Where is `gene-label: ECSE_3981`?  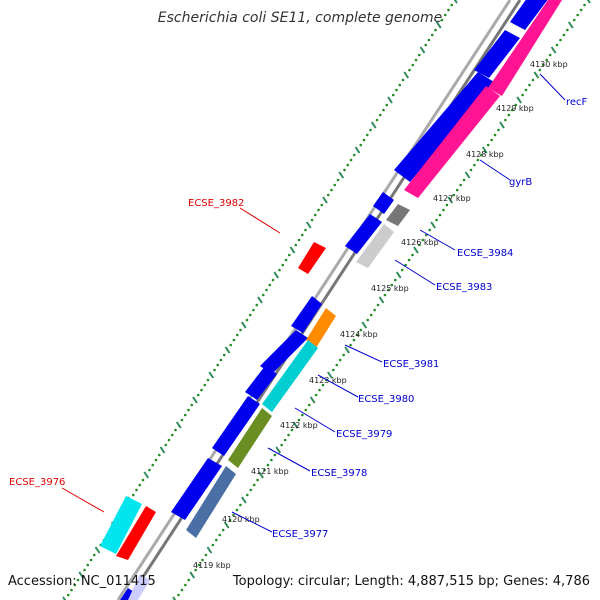
gene-label: ECSE_3981 is located at coordinates (411, 364).